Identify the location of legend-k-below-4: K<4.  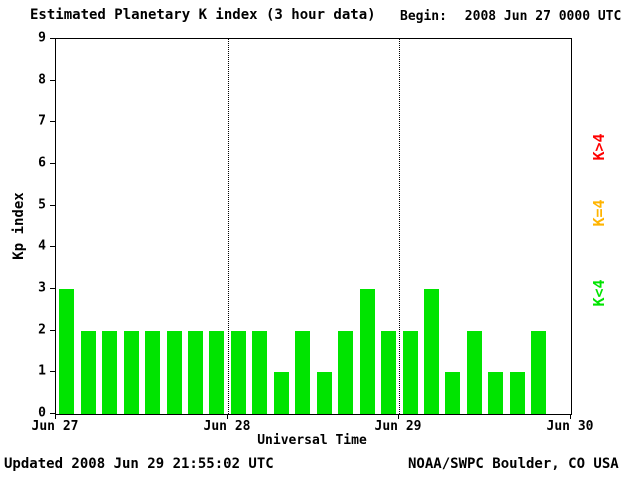
(599, 293).